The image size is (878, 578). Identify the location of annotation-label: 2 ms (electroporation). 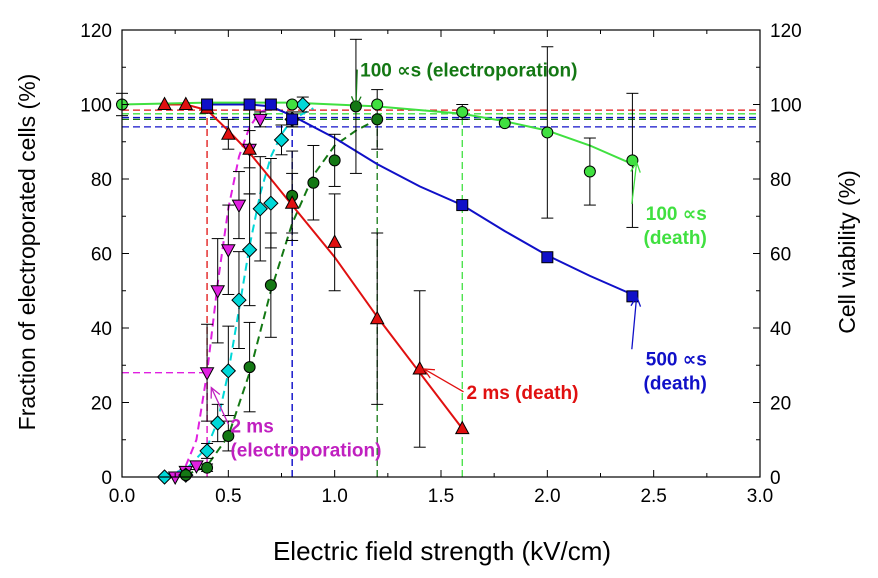
(305, 438).